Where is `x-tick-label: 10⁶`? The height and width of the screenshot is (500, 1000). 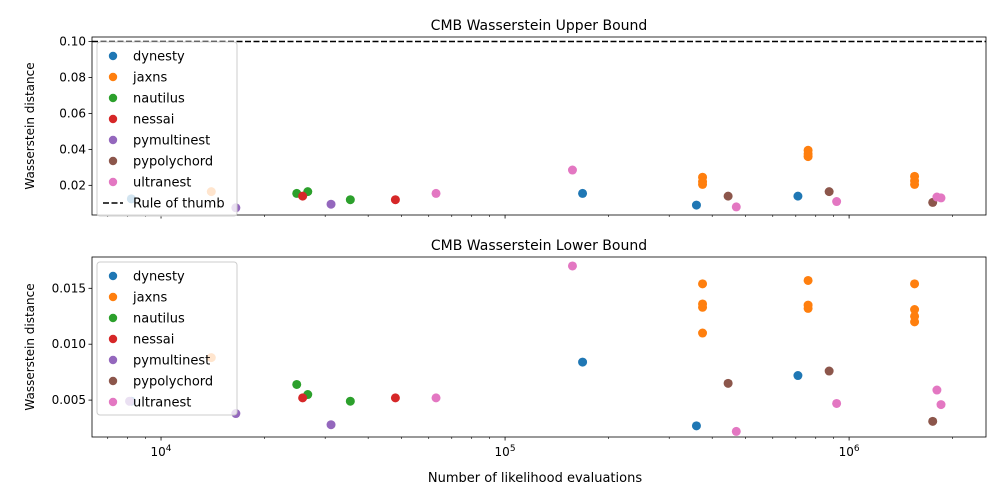 x-tick-label: 10⁶ is located at coordinates (849, 451).